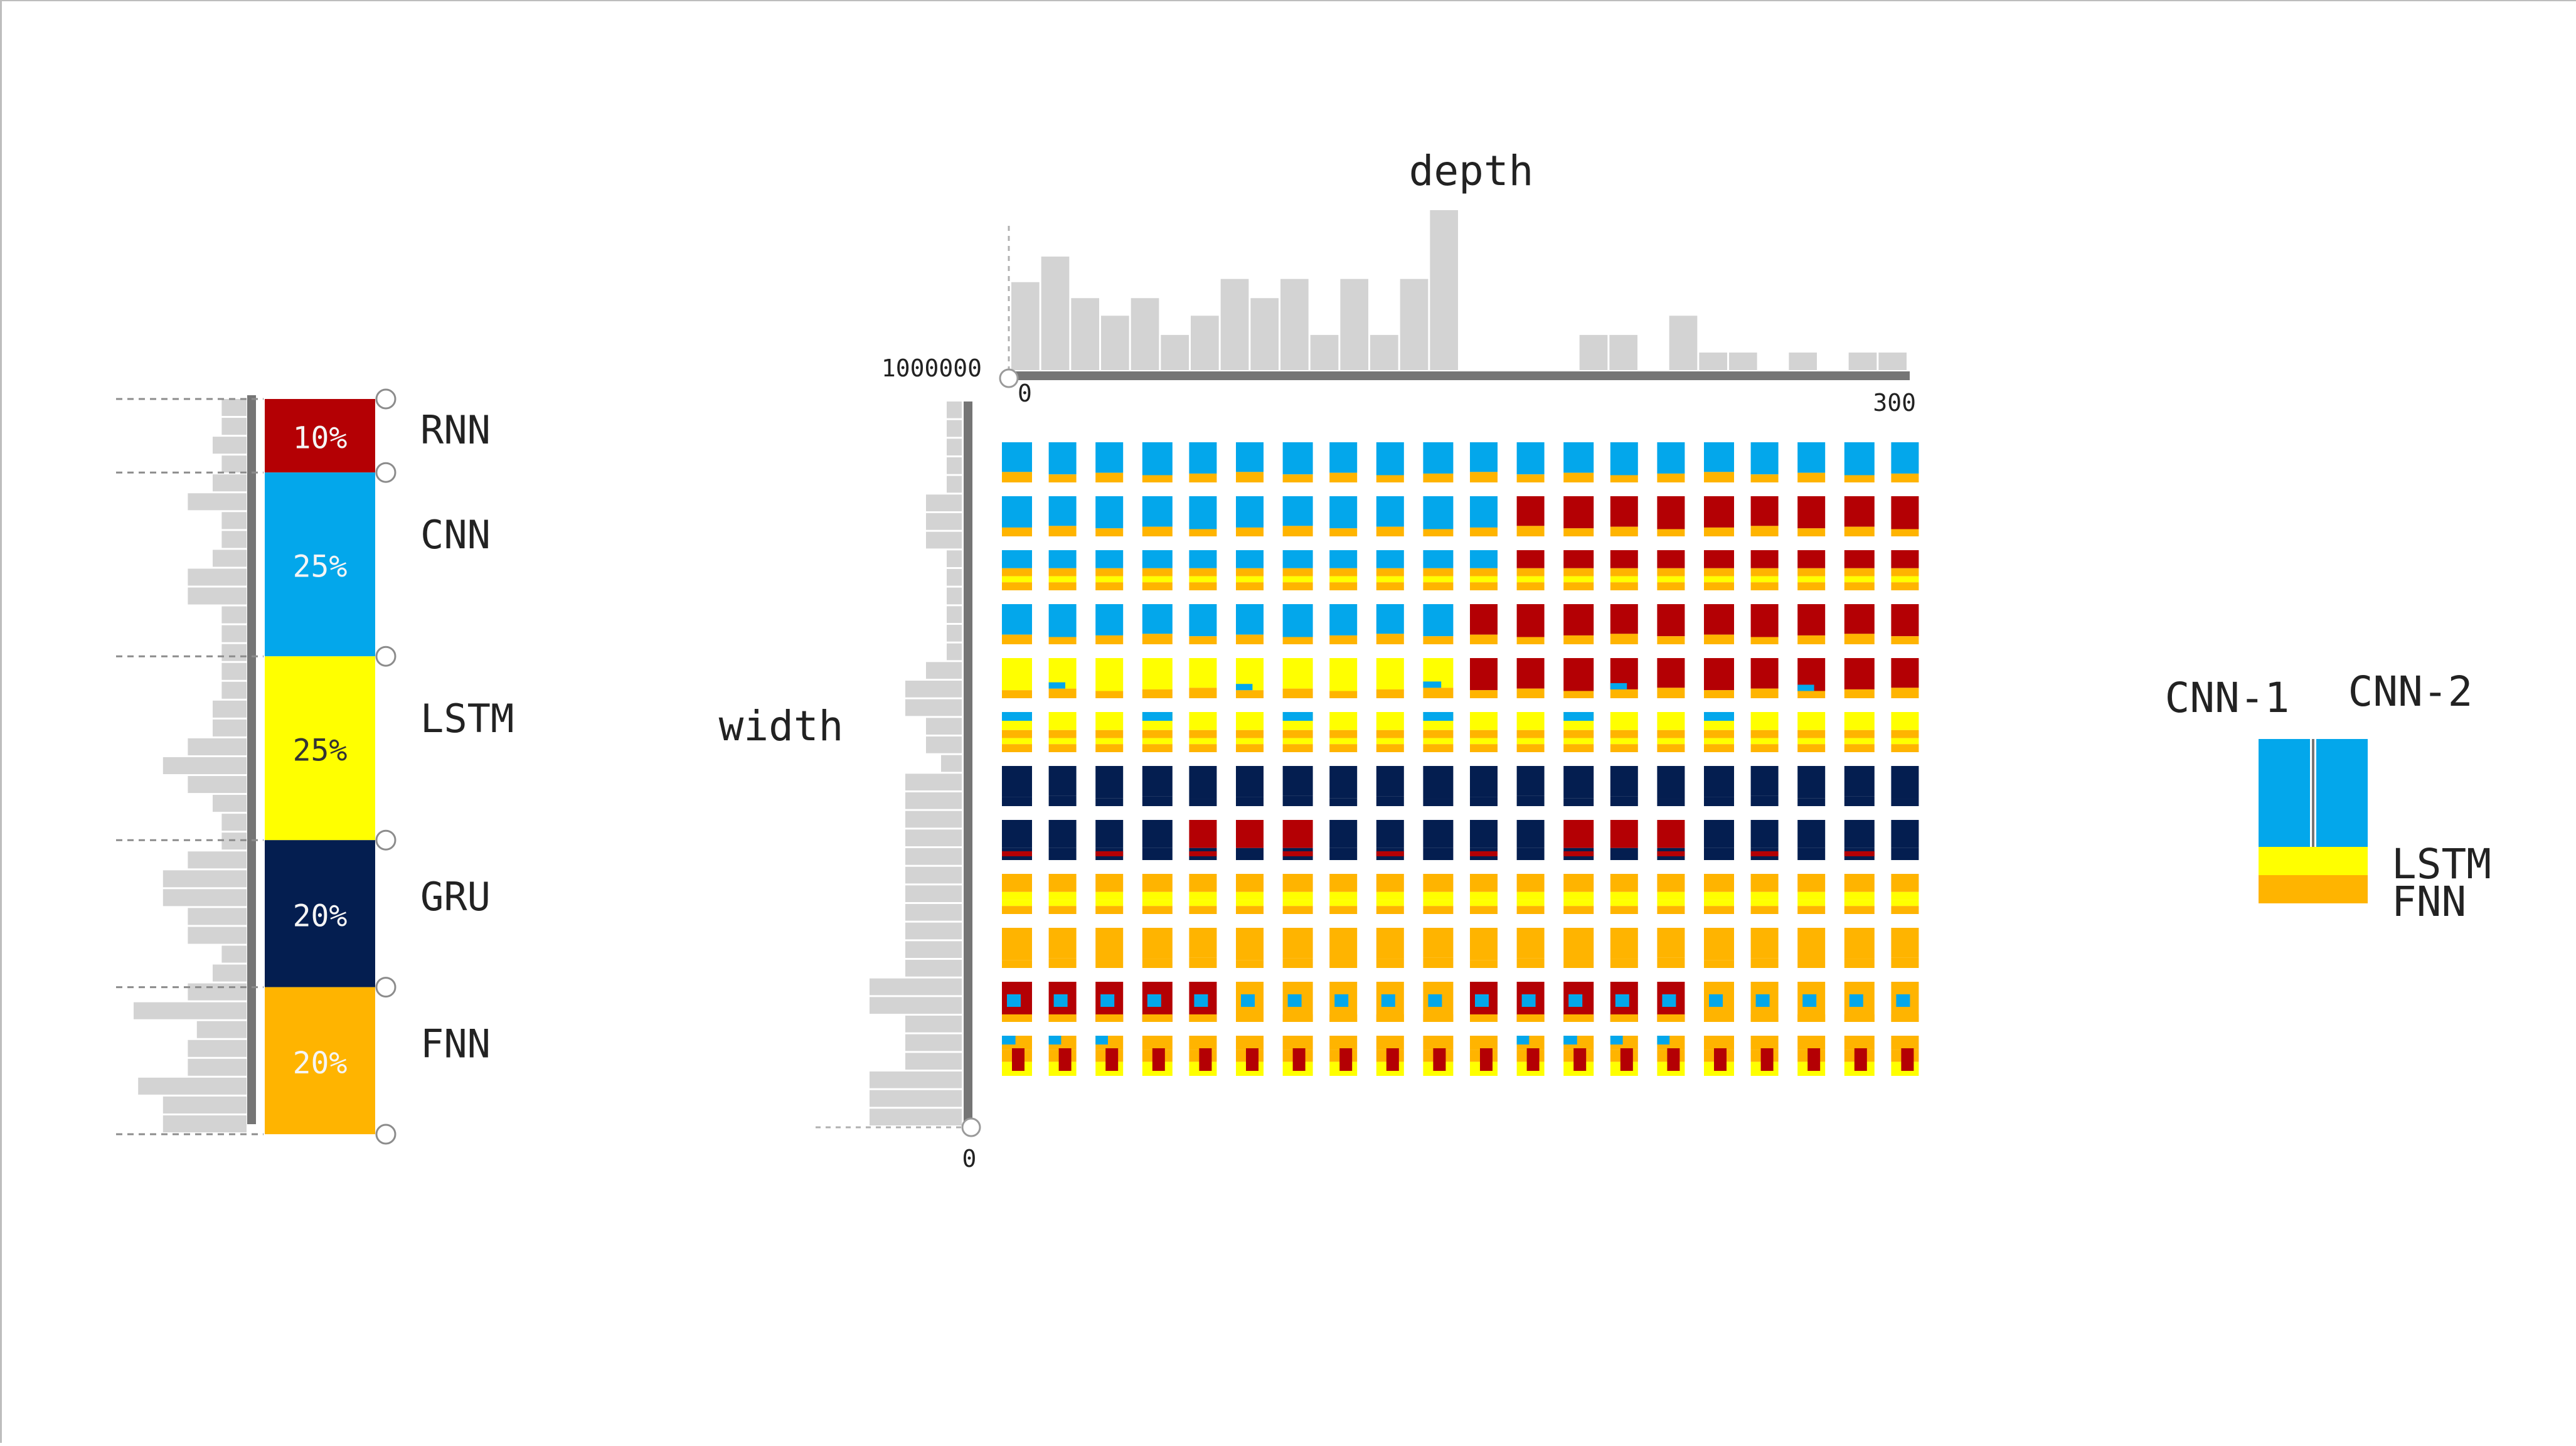 The image size is (2576, 1446). Describe the element at coordinates (320, 914) in the screenshot. I see `composition-segment-gru` at that location.